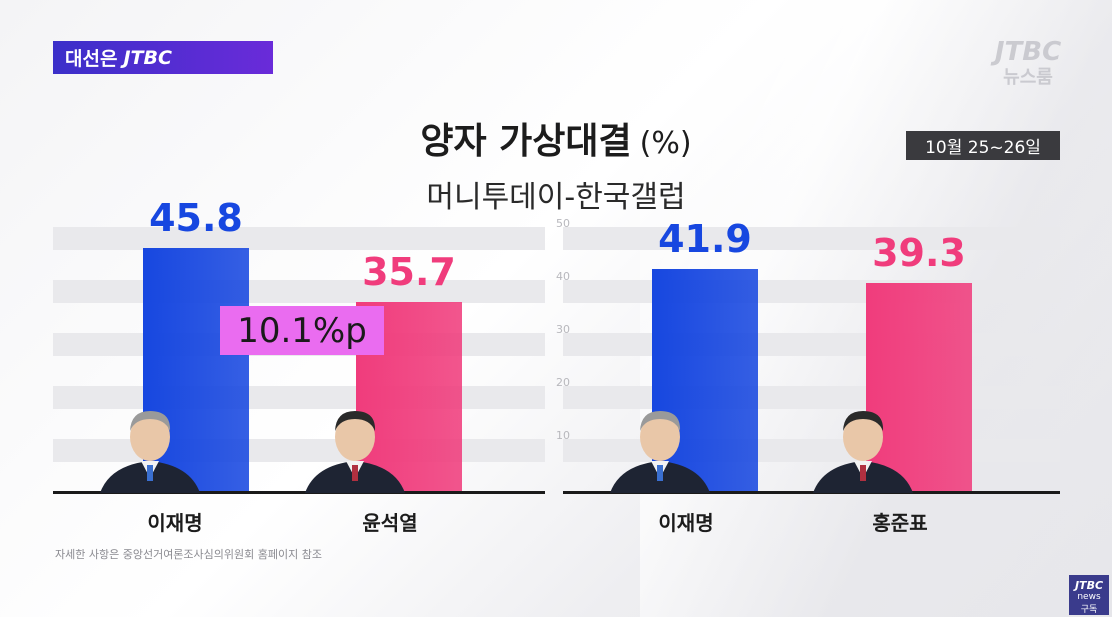 The height and width of the screenshot is (617, 1112). What do you see at coordinates (147, 57) in the screenshot?
I see `jtbc-logo: JTBC` at bounding box center [147, 57].